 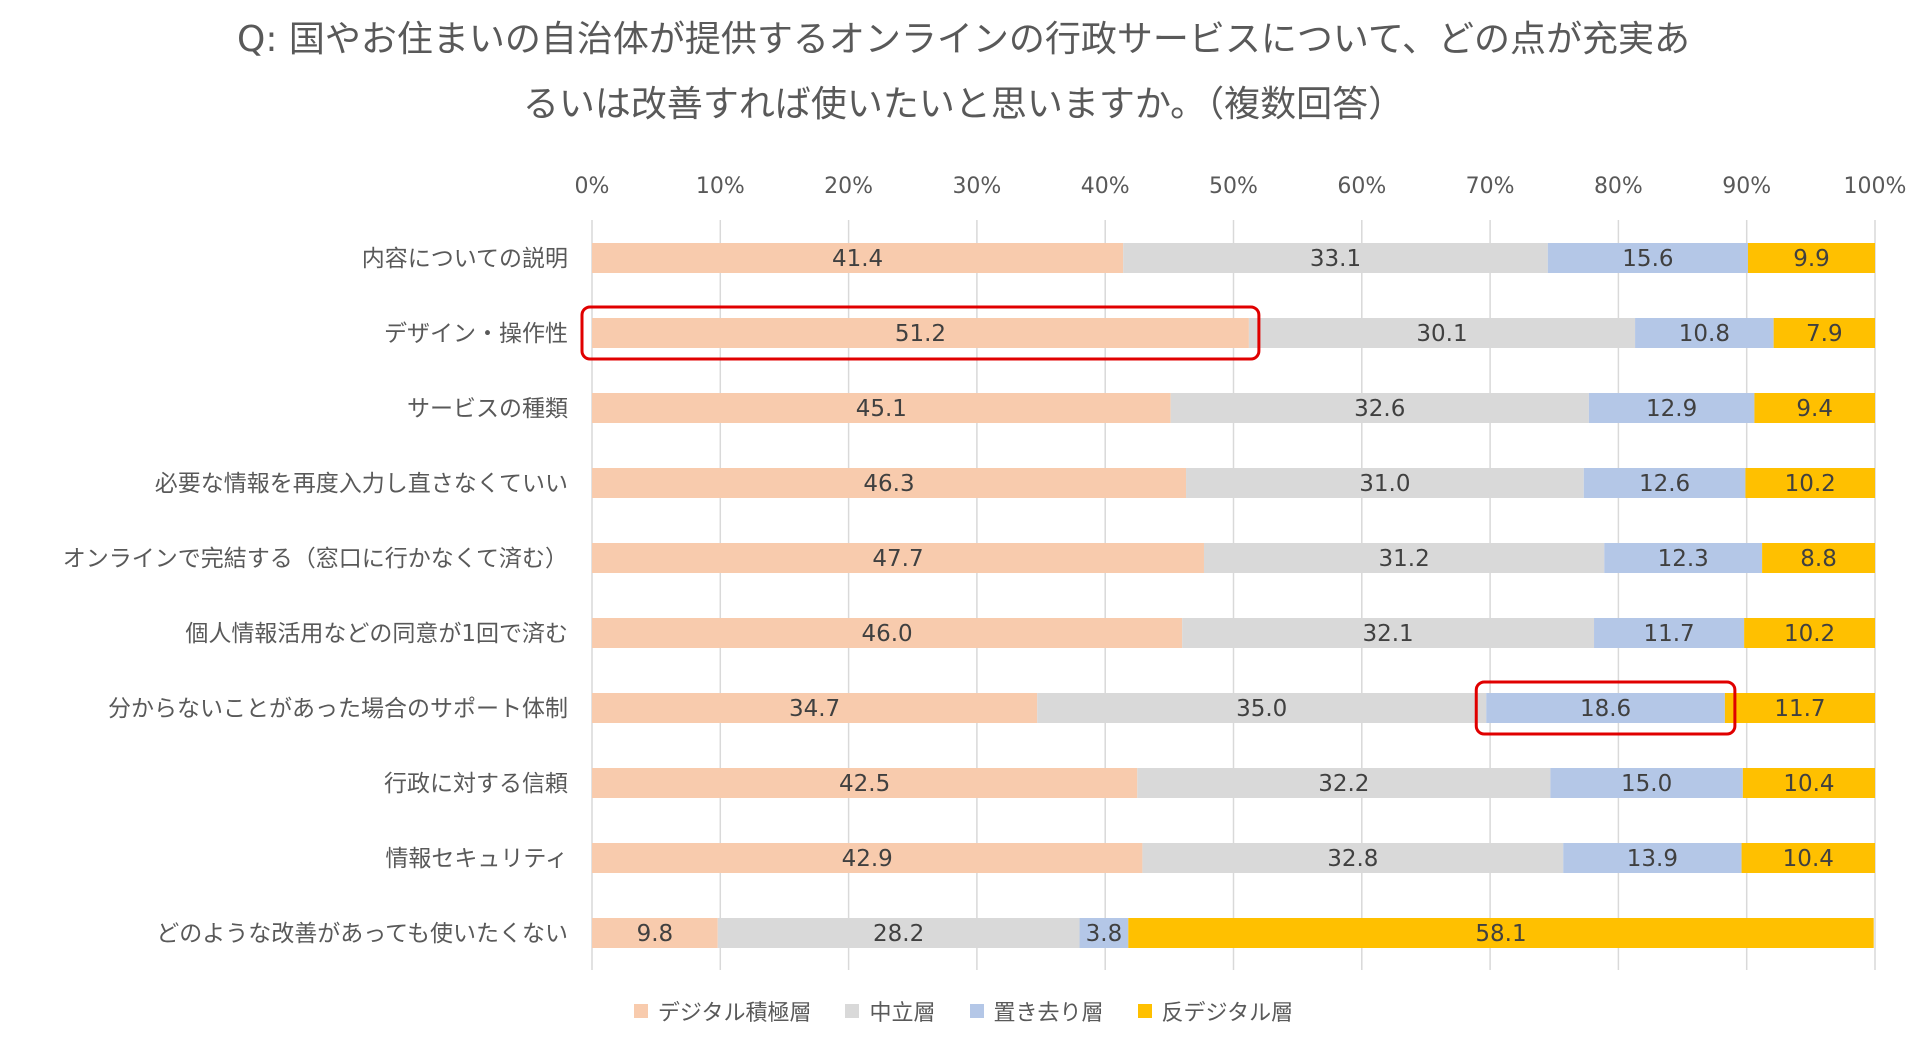 I want to click on data-label: 32.8, so click(x=1352, y=859).